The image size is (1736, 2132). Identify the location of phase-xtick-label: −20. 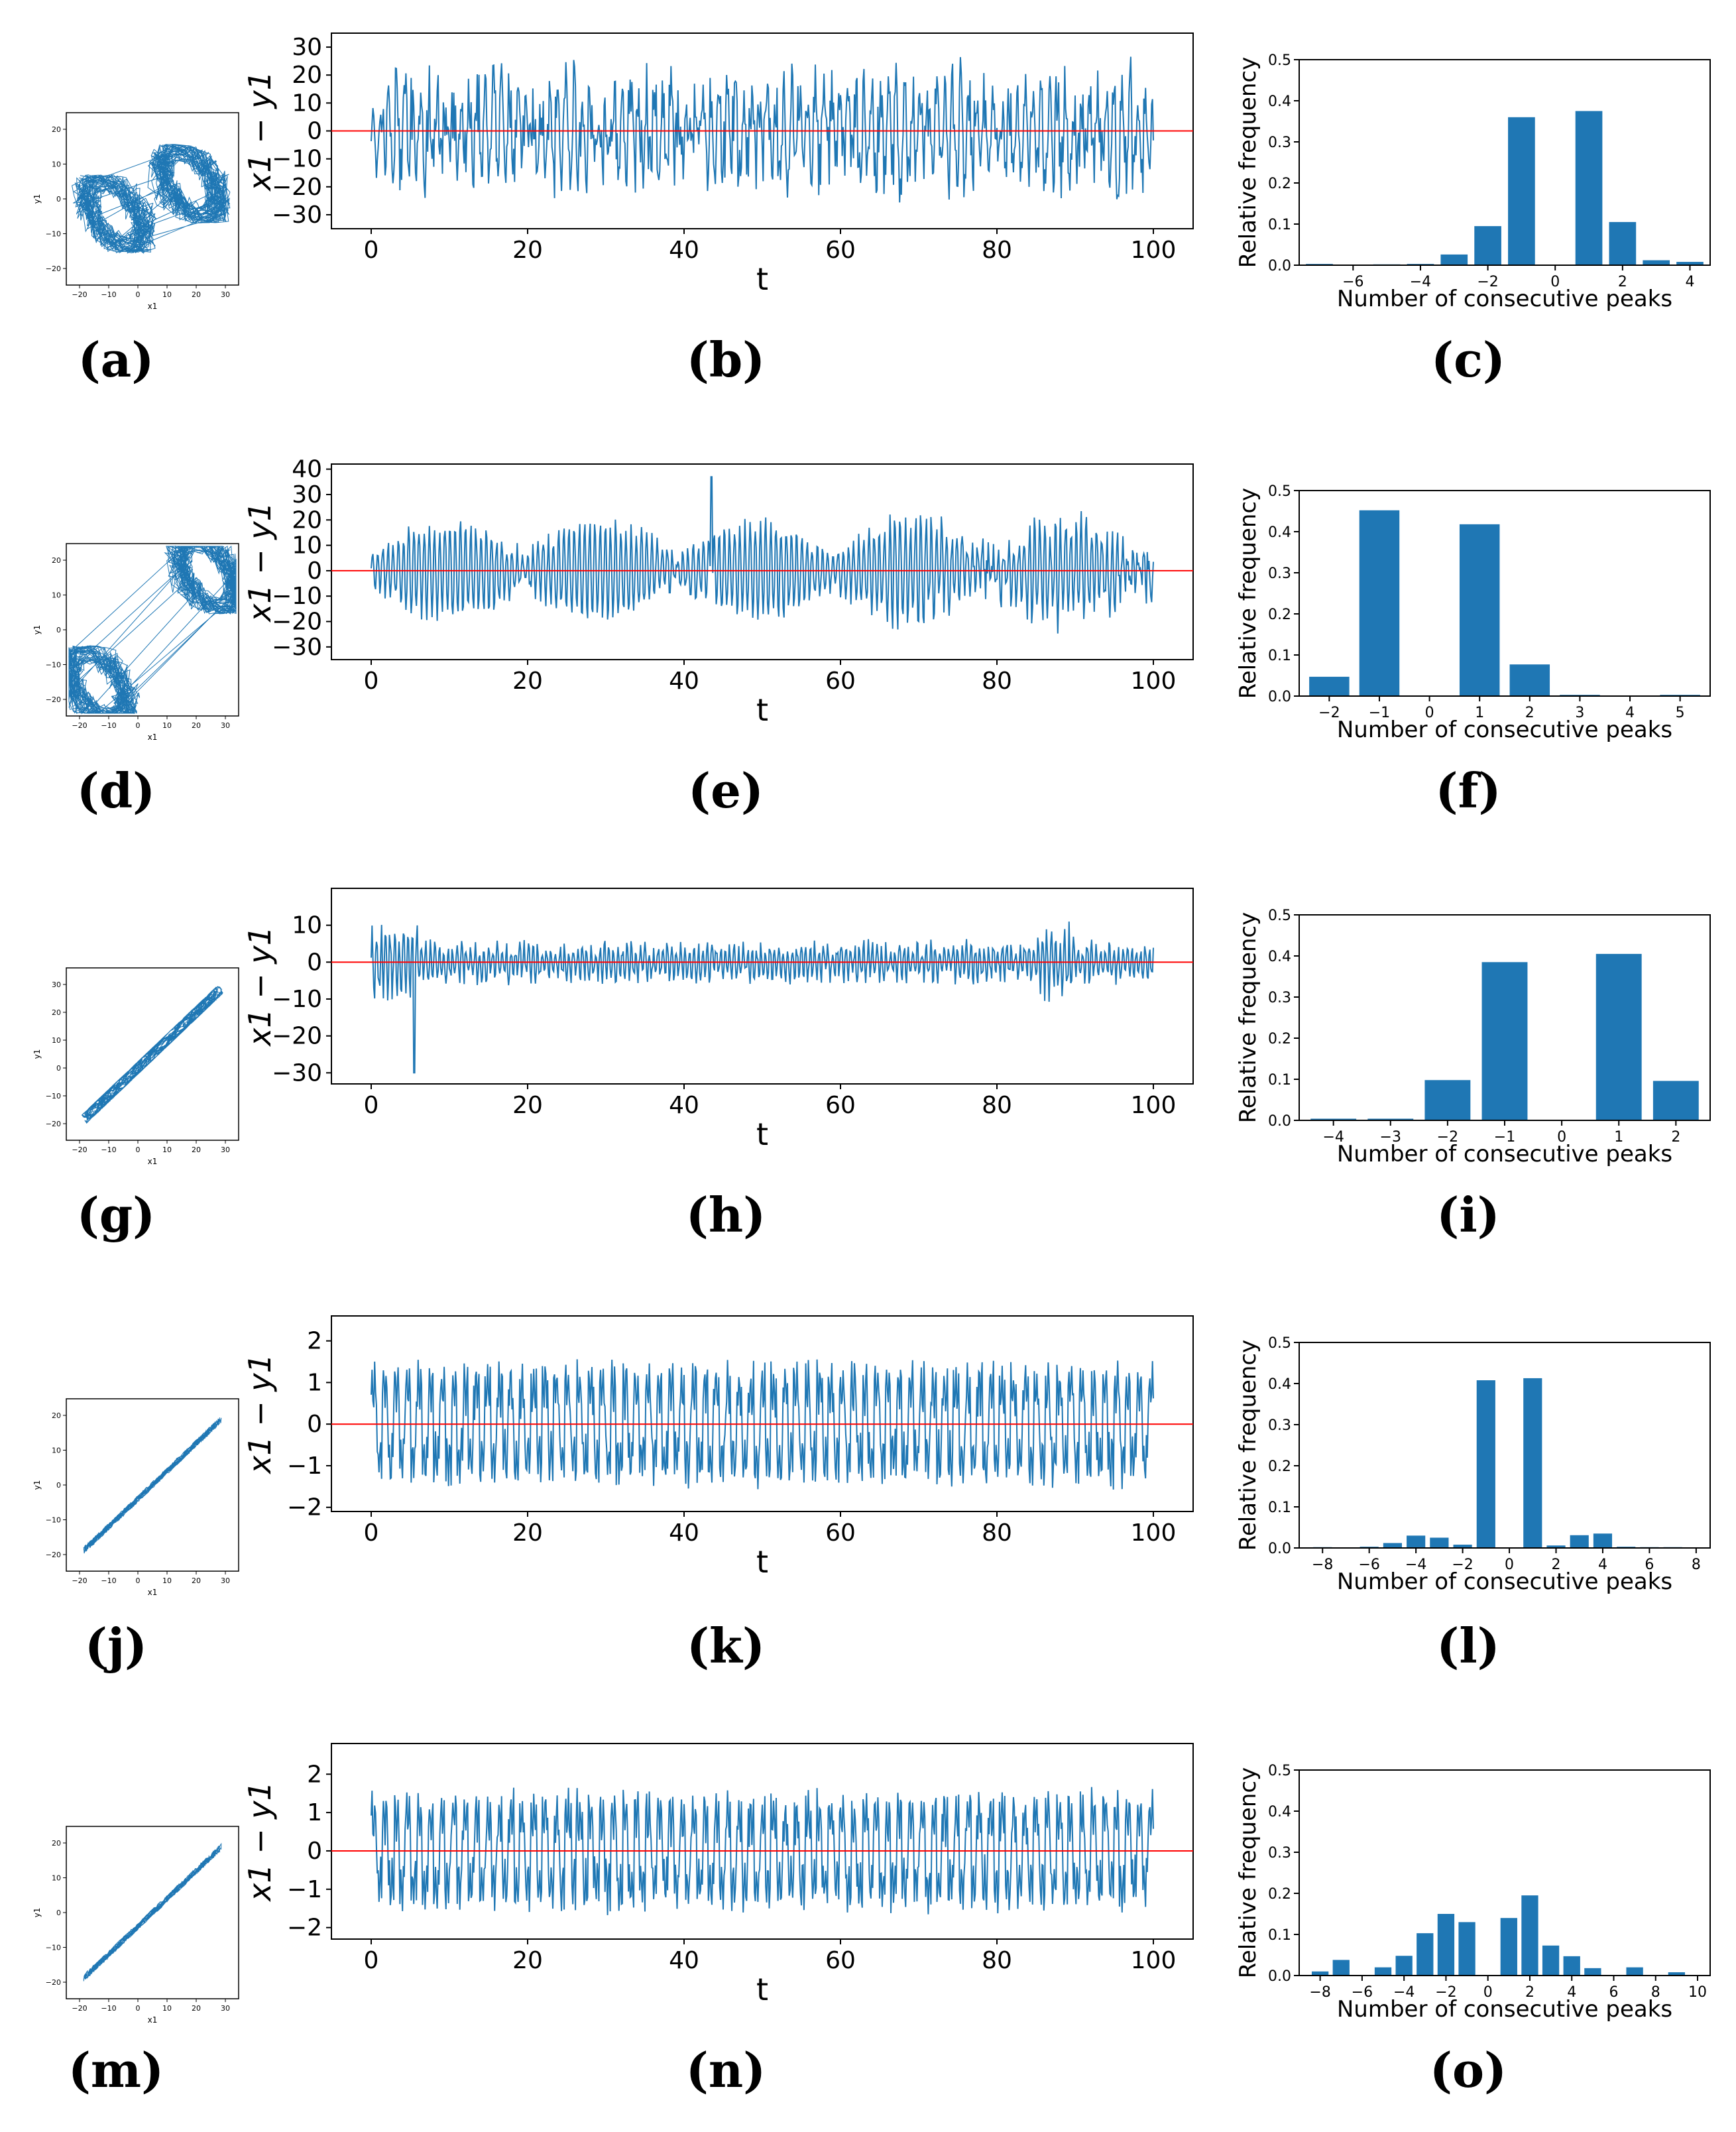
(79, 294).